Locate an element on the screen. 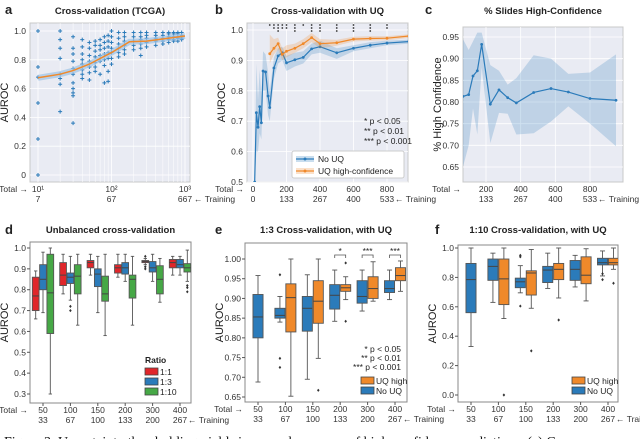 The image size is (640, 439). y-tick-label: 0.70 is located at coordinates (450, 145).